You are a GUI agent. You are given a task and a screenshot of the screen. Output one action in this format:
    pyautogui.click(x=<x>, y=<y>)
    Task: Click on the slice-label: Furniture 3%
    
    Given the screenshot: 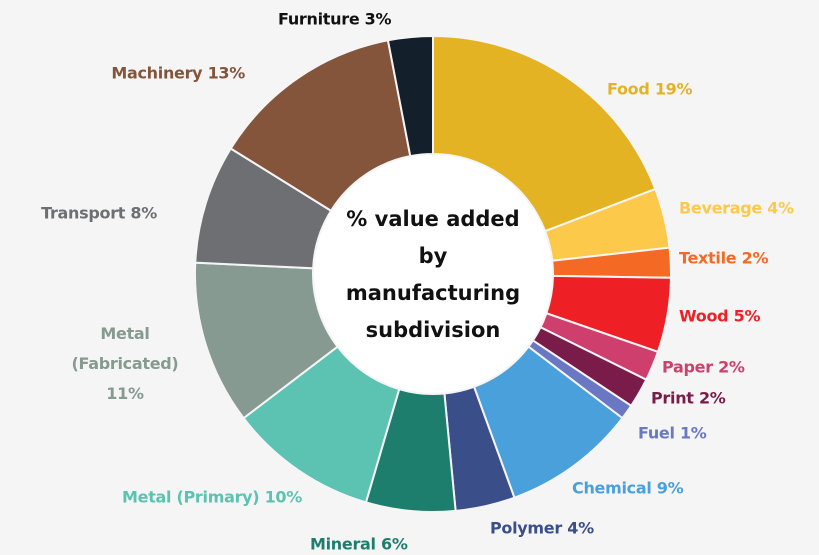 What is the action you would take?
    pyautogui.click(x=335, y=19)
    